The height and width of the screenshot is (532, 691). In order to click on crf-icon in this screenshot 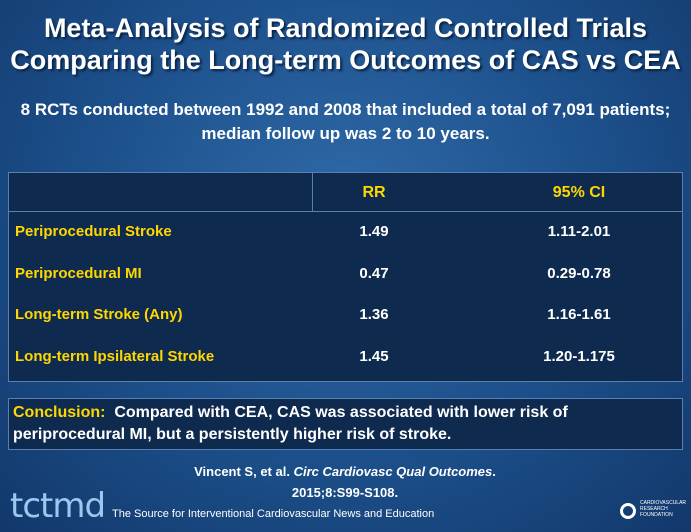, I will do `click(628, 511)`.